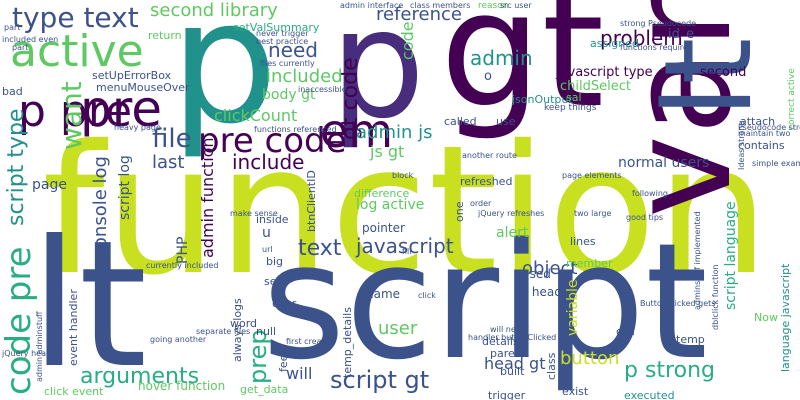 The image size is (800, 400). Describe the element at coordinates (272, 281) in the screenshot. I see `word-set: set` at that location.